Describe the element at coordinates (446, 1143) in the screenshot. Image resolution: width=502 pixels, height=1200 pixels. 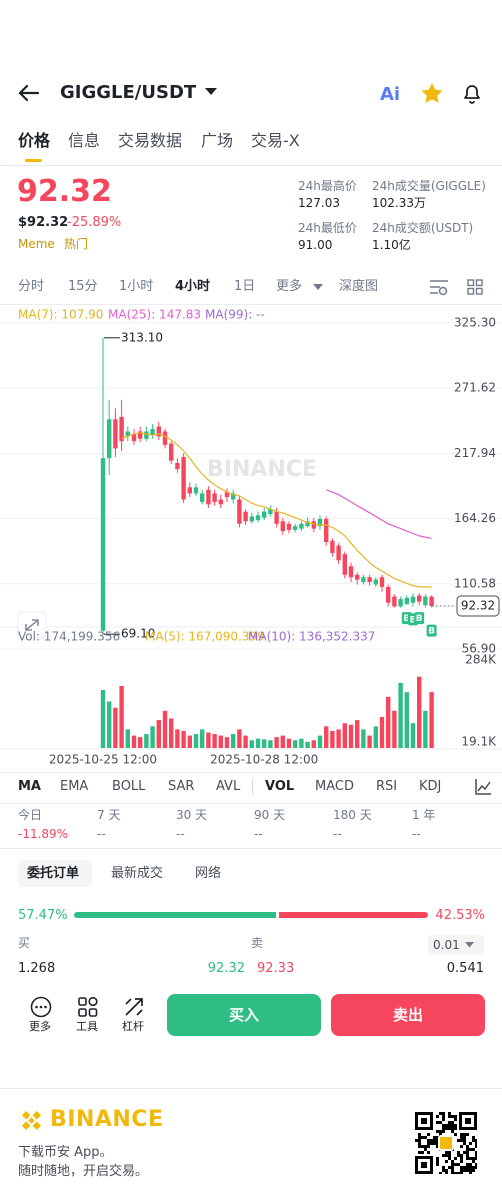
I see `qr-code` at that location.